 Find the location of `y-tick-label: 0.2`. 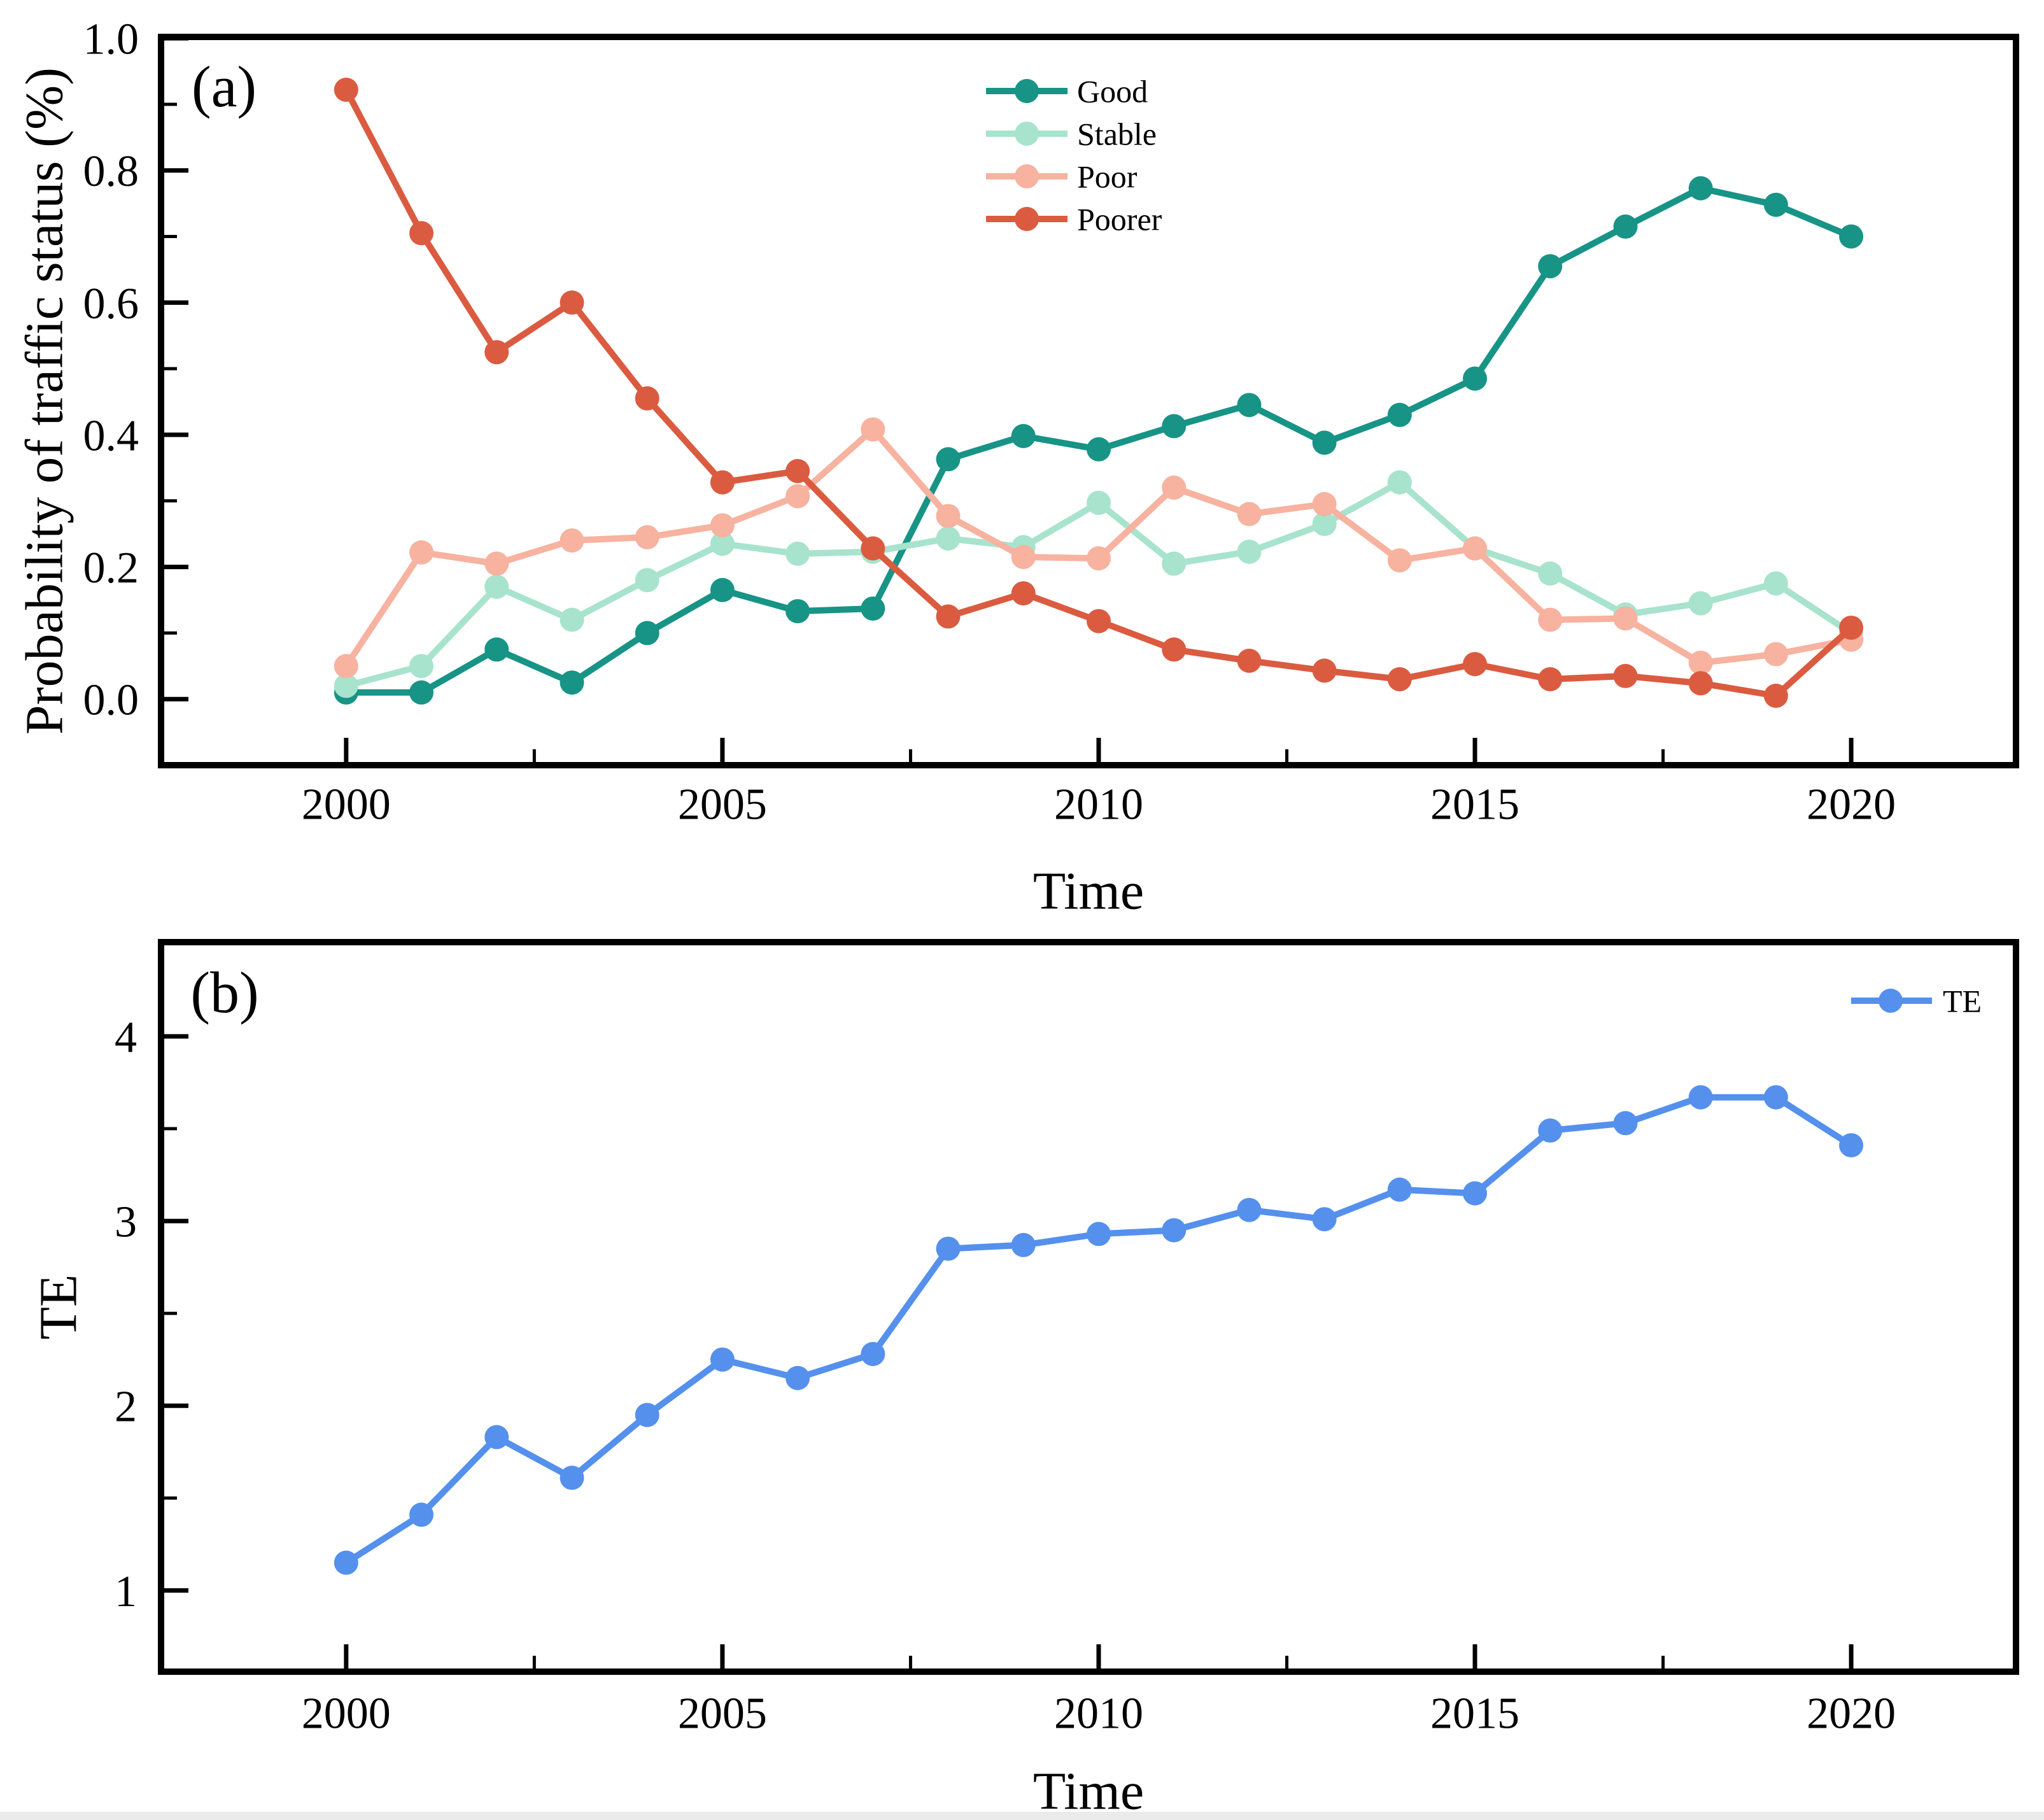

y-tick-label: 0.2 is located at coordinates (111, 568).